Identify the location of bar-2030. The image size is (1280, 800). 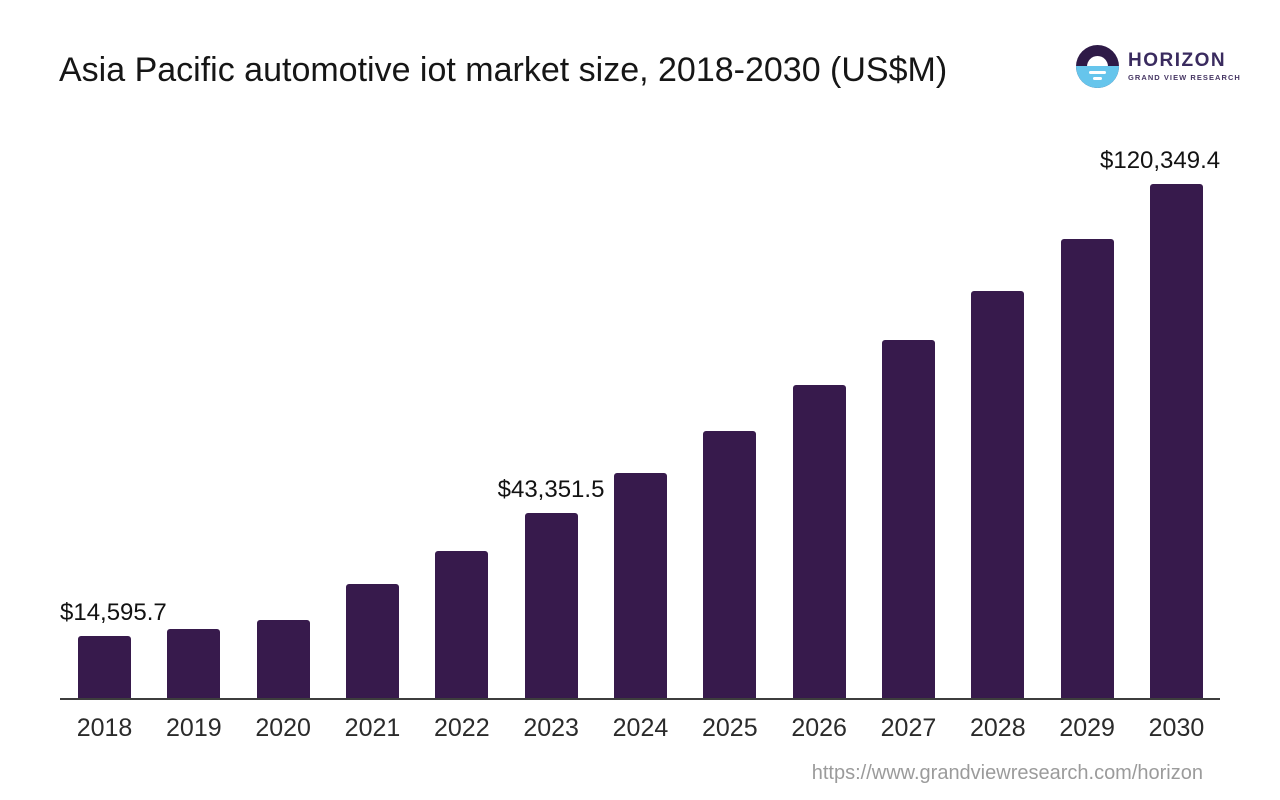
(1176, 441).